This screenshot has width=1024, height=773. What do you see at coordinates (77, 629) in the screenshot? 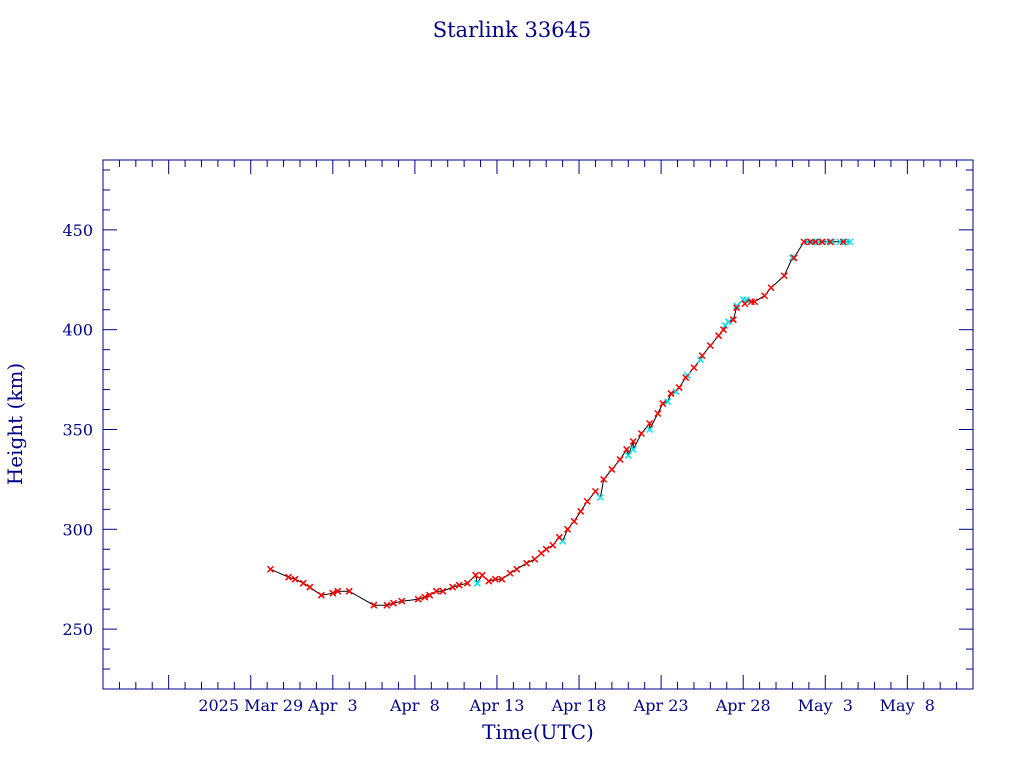
I see `y-tick-label: 250` at bounding box center [77, 629].